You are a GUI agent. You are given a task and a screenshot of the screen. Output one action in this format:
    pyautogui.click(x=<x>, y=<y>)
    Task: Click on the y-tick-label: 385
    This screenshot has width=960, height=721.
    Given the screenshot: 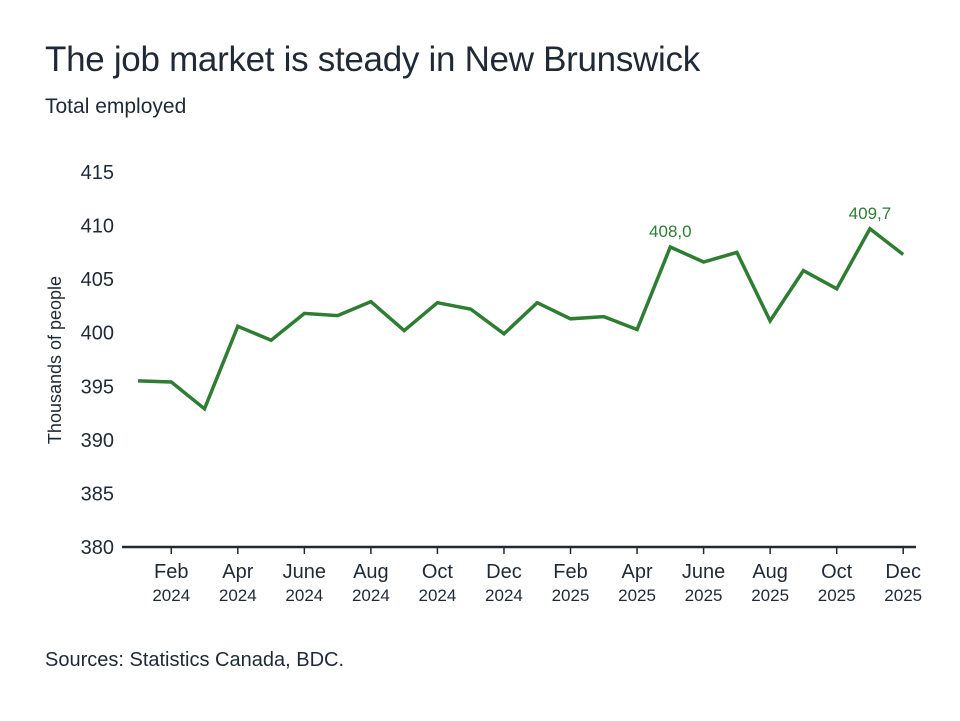 What is the action you would take?
    pyautogui.click(x=97, y=494)
    